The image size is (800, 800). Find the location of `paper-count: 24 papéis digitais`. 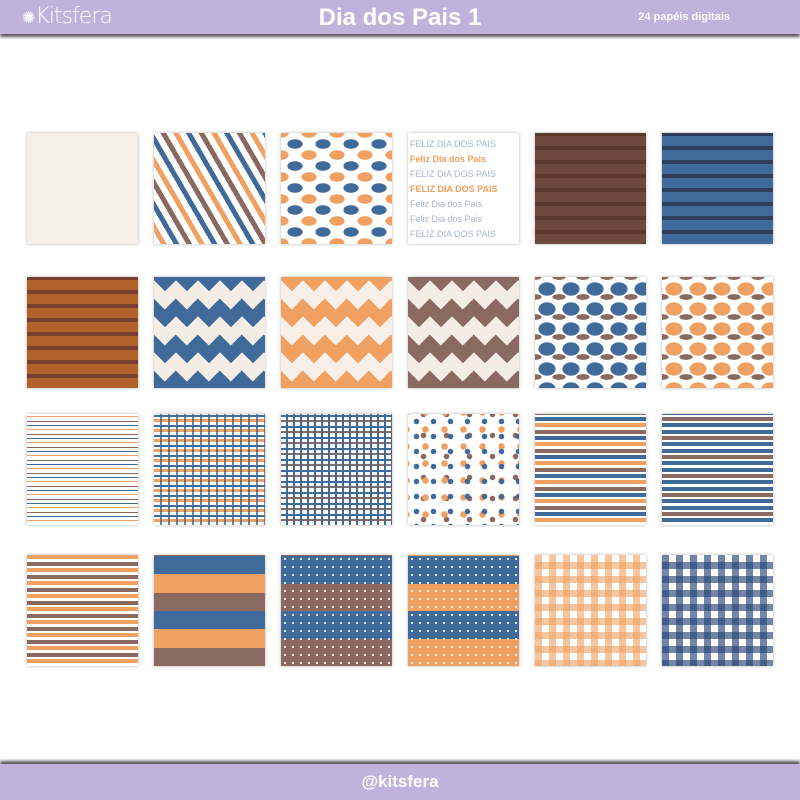

paper-count: 24 papéis digitais is located at coordinates (684, 17).